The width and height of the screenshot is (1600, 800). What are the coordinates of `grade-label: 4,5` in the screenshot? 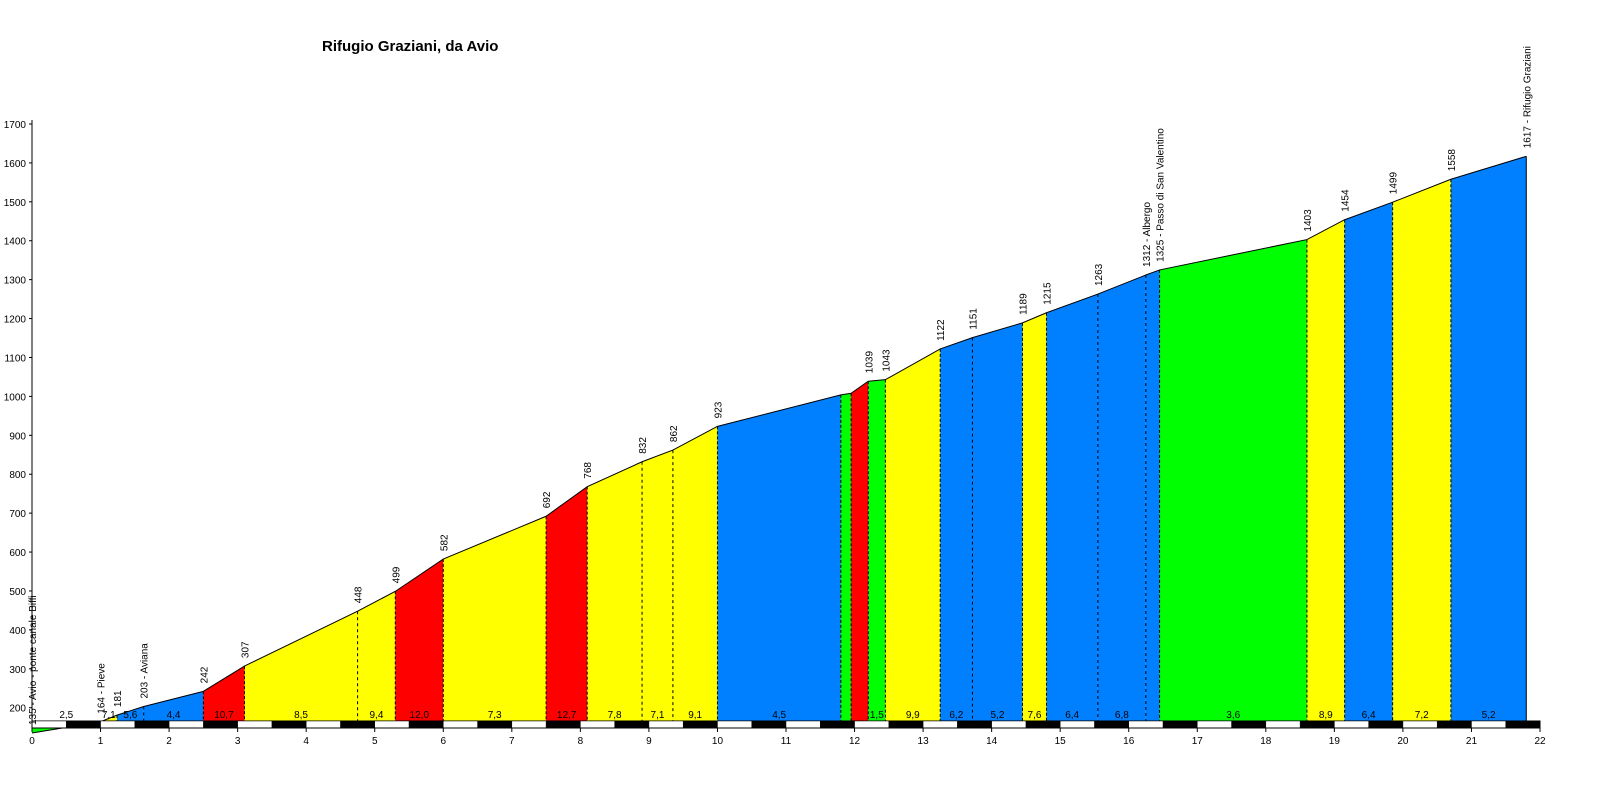 It's located at (779, 715).